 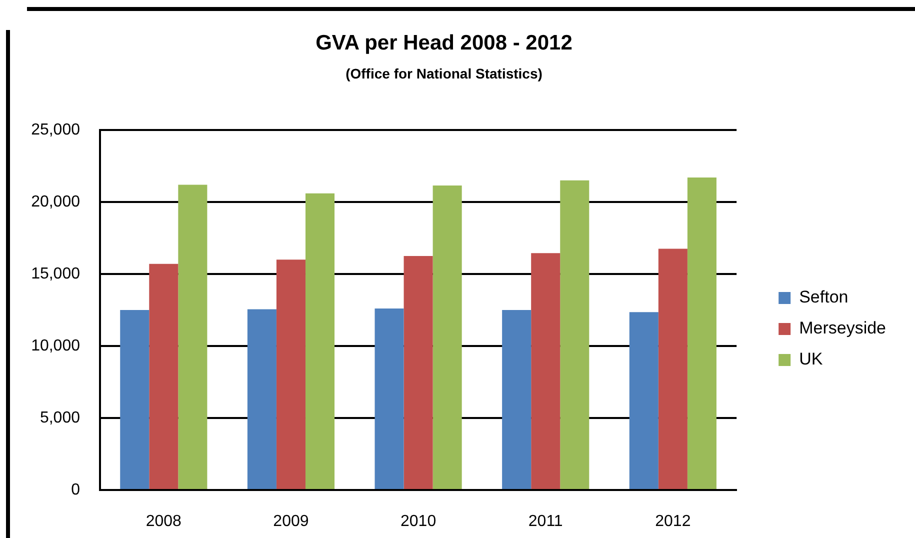 What do you see at coordinates (75, 489) in the screenshot?
I see `y-tick-label: 0` at bounding box center [75, 489].